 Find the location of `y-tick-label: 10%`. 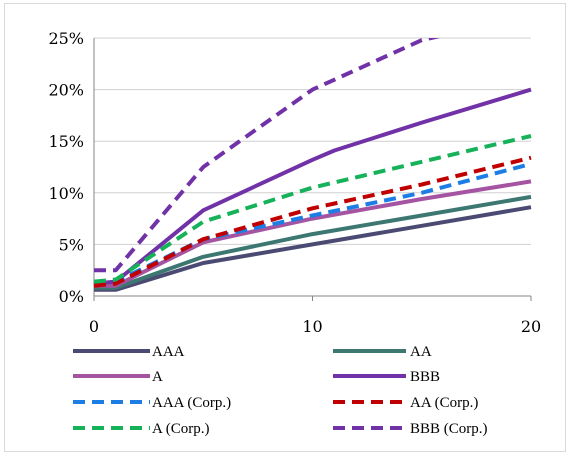

y-tick-label: 10% is located at coordinates (66, 193).